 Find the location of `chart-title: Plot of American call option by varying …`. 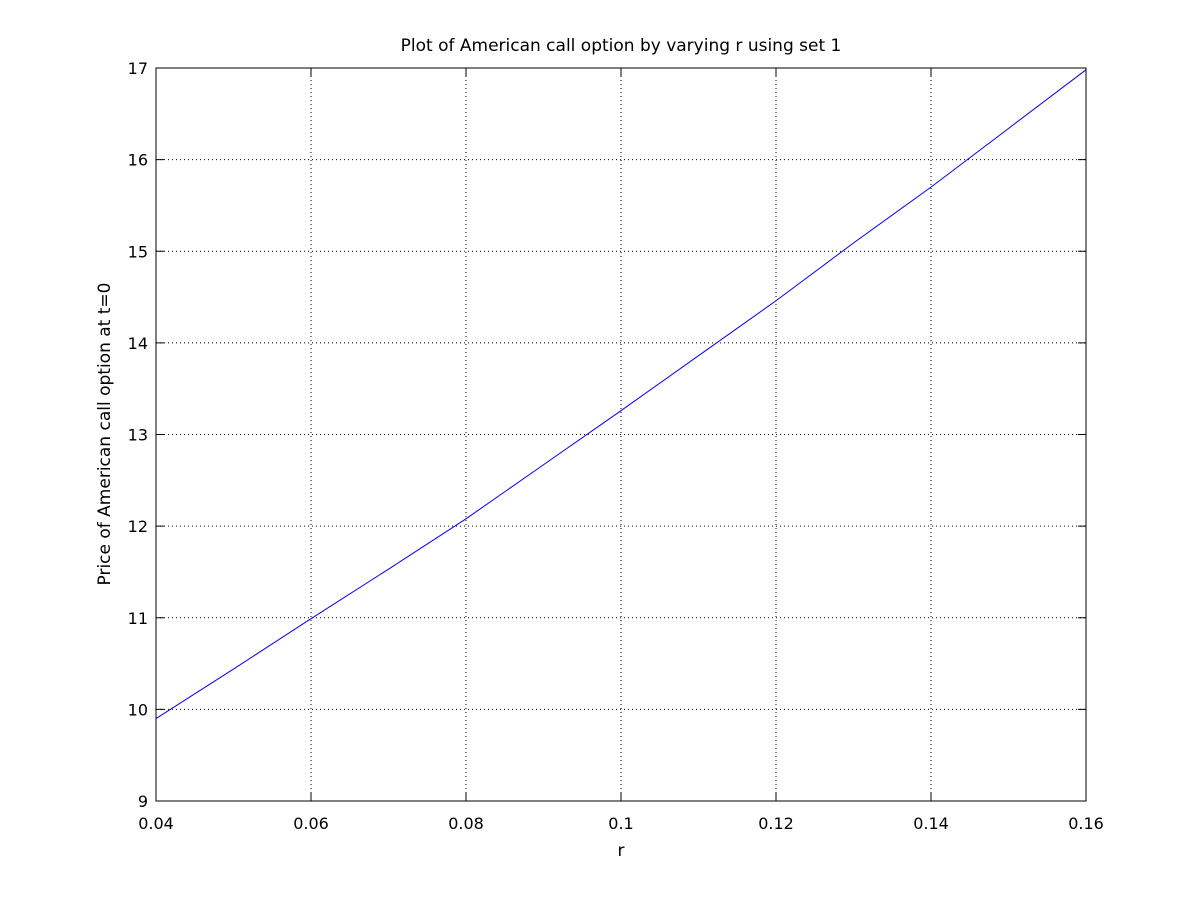

chart-title: Plot of American call option by varying … is located at coordinates (621, 46).